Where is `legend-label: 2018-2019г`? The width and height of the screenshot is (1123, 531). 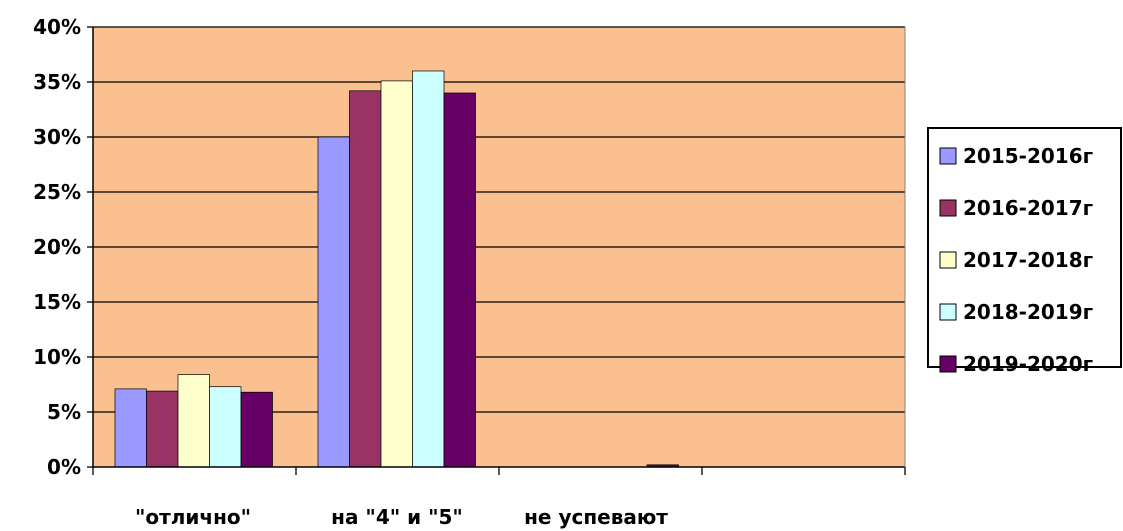 legend-label: 2018-2019г is located at coordinates (1028, 312).